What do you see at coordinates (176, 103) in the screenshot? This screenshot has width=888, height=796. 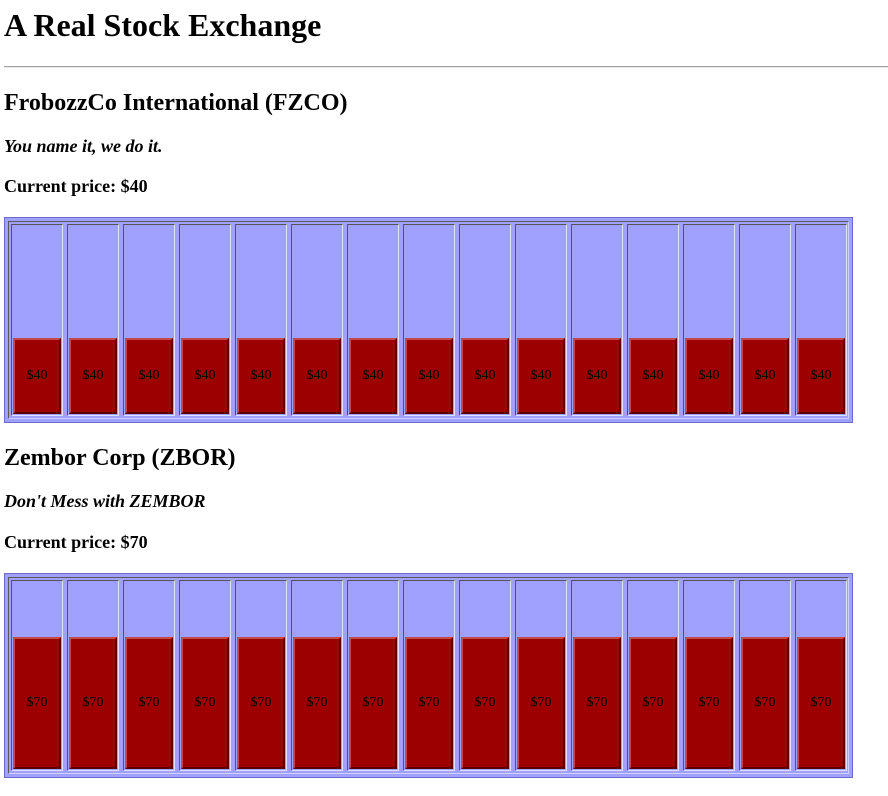 I see `stock-name: FrobozzCo International (FZCO)` at bounding box center [176, 103].